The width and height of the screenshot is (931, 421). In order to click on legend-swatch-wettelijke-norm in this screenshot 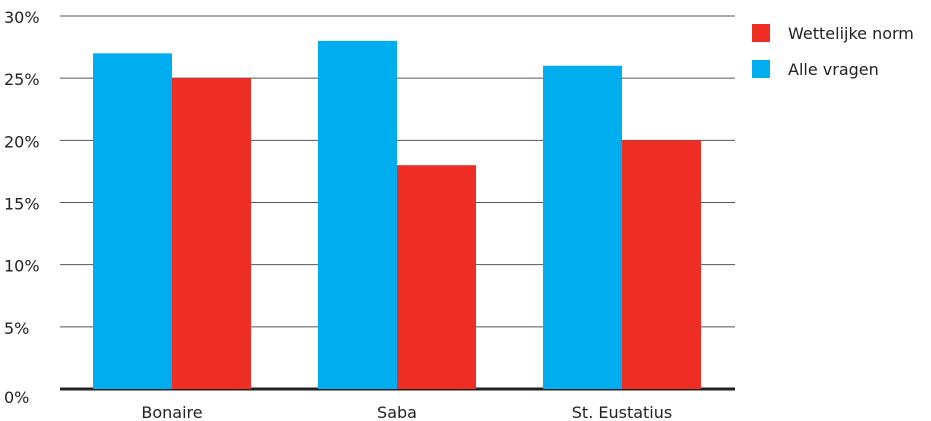, I will do `click(761, 33)`.